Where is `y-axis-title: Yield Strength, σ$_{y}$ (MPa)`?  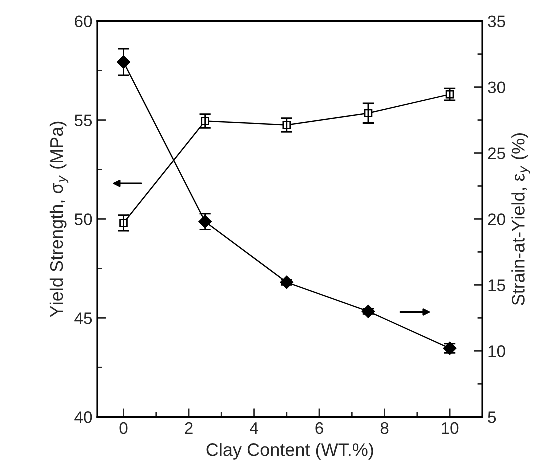 y-axis-title: Yield Strength, σ$_{y}$ (MPa) is located at coordinates (59, 220).